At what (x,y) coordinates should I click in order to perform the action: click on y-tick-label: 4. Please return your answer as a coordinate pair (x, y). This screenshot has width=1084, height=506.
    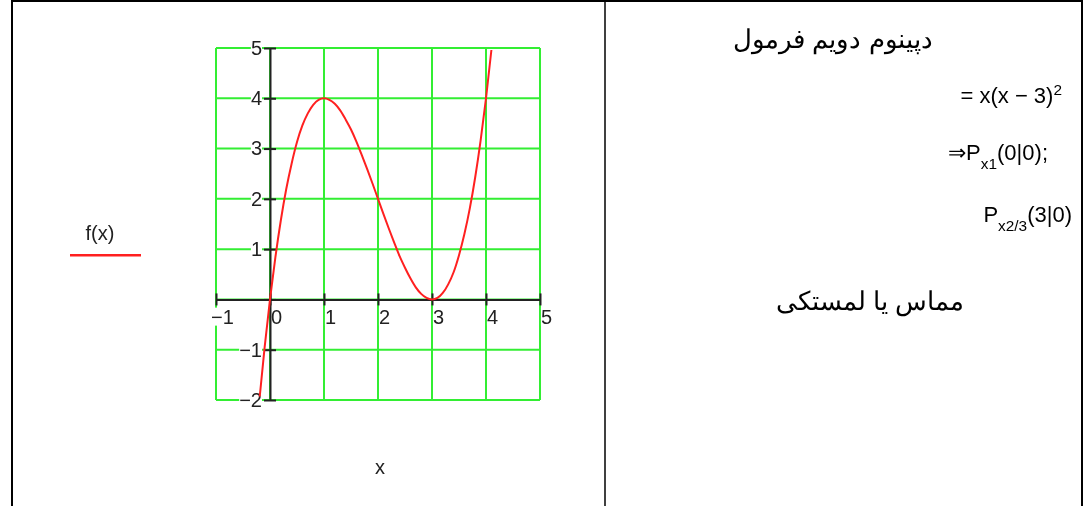
    Looking at the image, I should click on (256, 98).